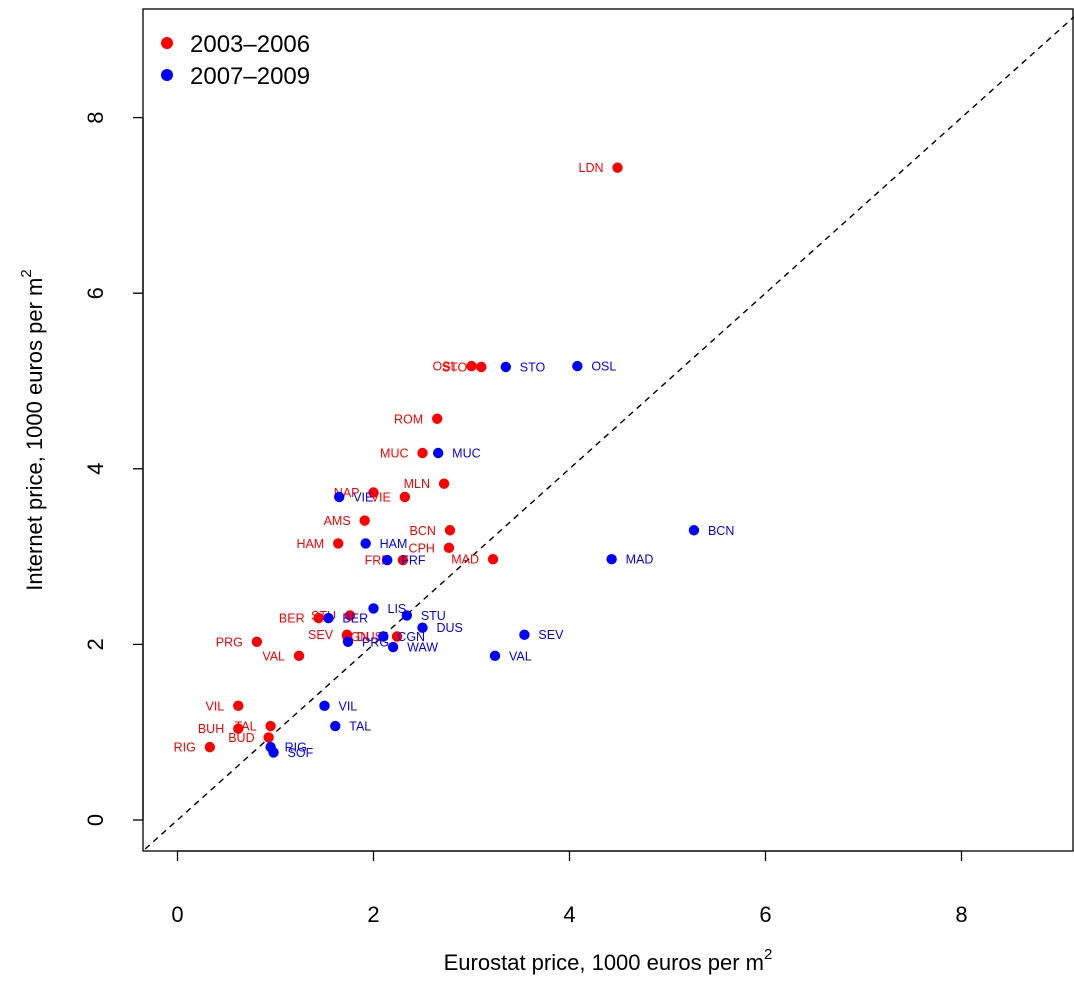  Describe the element at coordinates (360, 727) in the screenshot. I see `data-point-label: TAL` at that location.